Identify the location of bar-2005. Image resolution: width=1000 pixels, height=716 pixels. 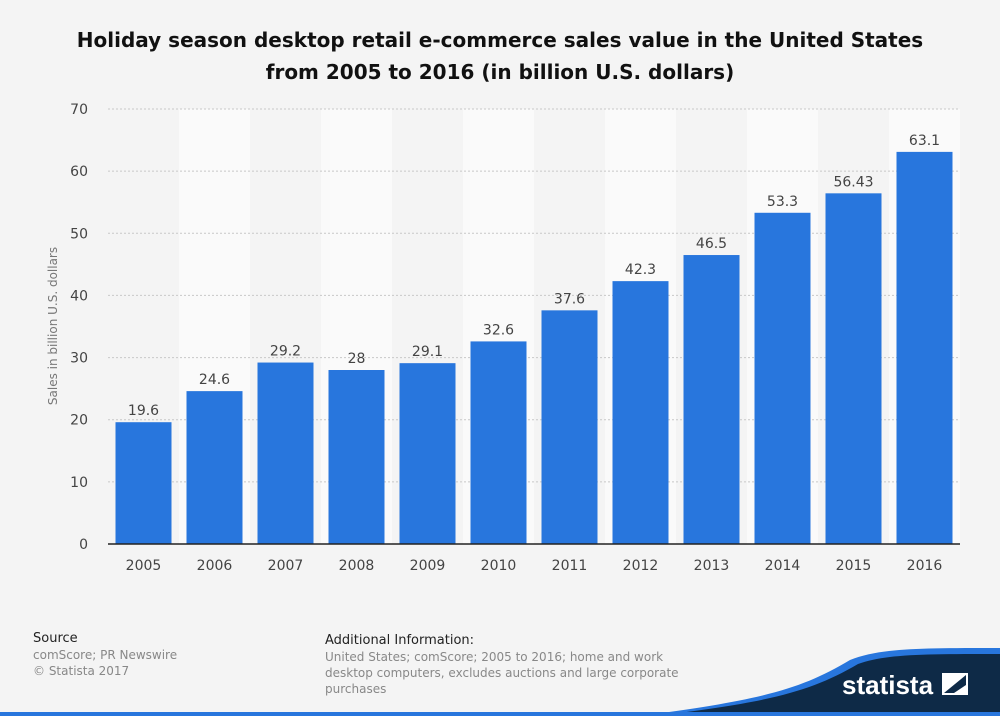
(143, 483).